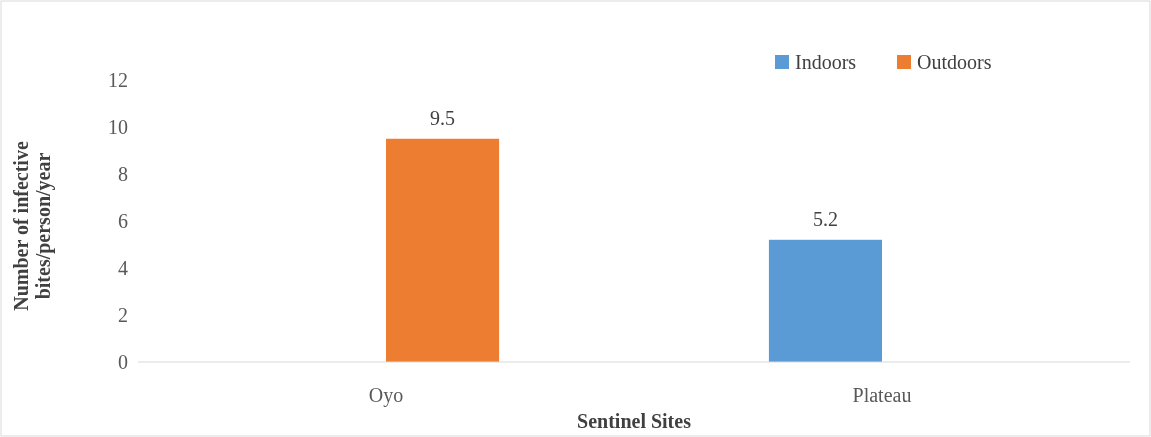 This screenshot has height=437, width=1151. I want to click on y-tick-label: 8, so click(123, 174).